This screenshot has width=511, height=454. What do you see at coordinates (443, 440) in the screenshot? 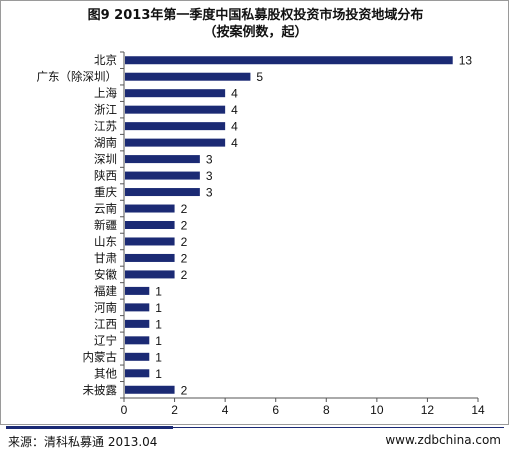
I see `website-link: www.zdbchina.com` at bounding box center [443, 440].